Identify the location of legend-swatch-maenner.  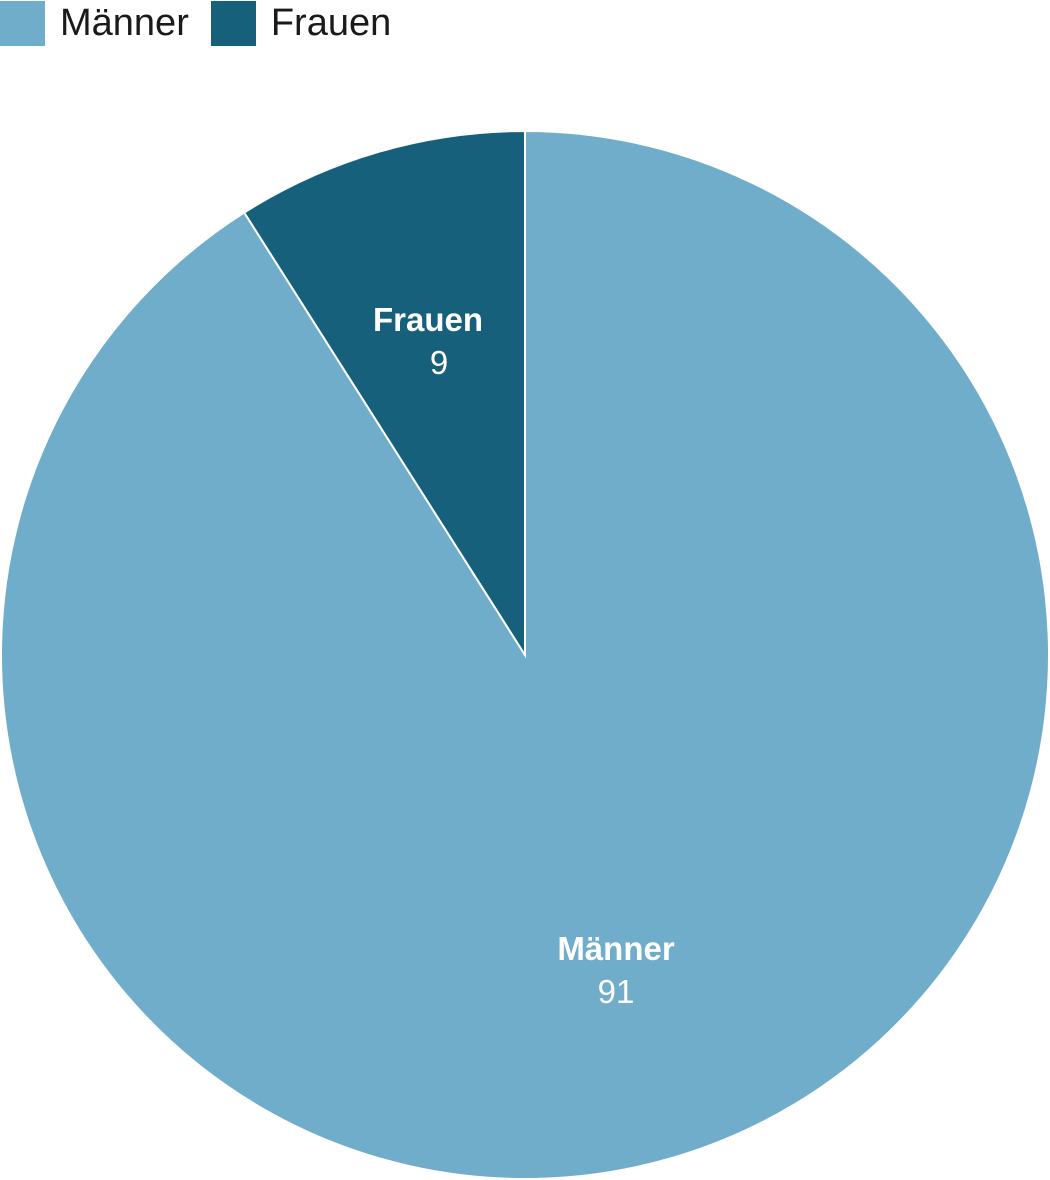
(22, 23).